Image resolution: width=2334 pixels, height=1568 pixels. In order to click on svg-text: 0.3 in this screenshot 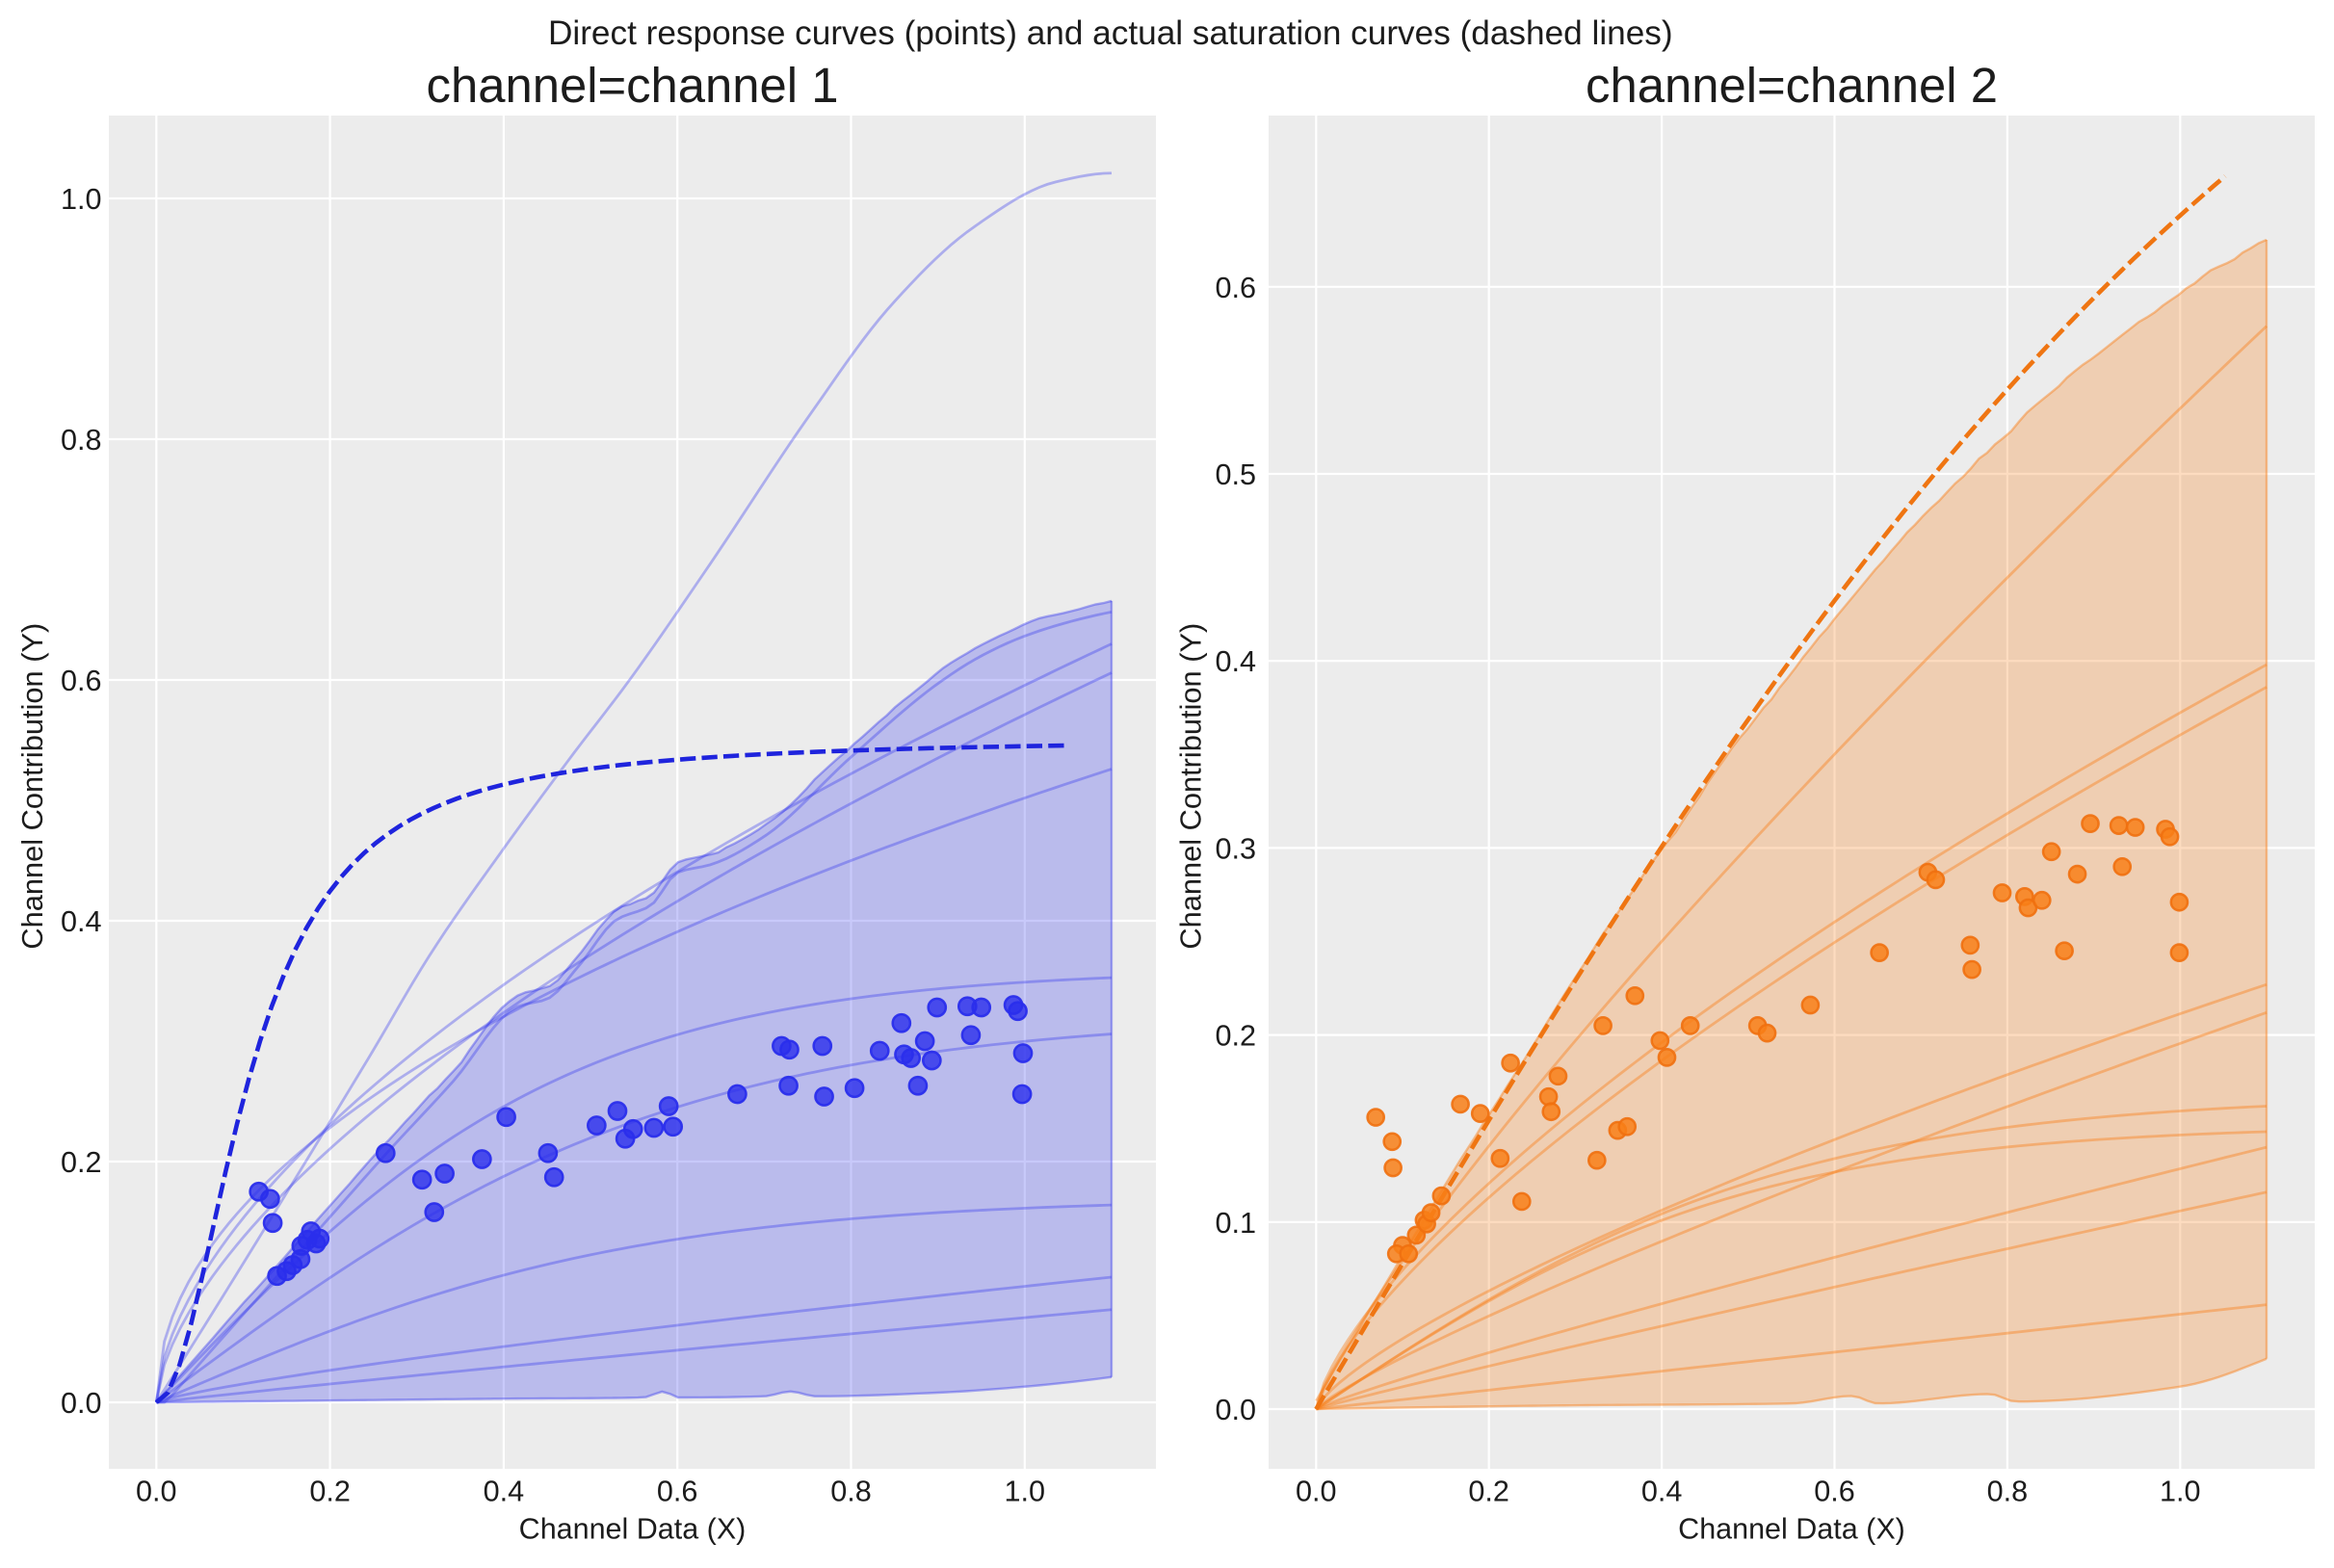, I will do `click(1235, 848)`.